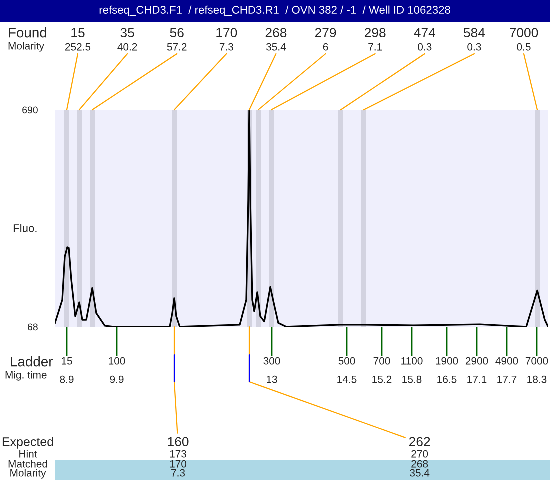 The image size is (550, 480). Describe the element at coordinates (475, 39) in the screenshot. I see `band-label: 584 0.3` at that location.